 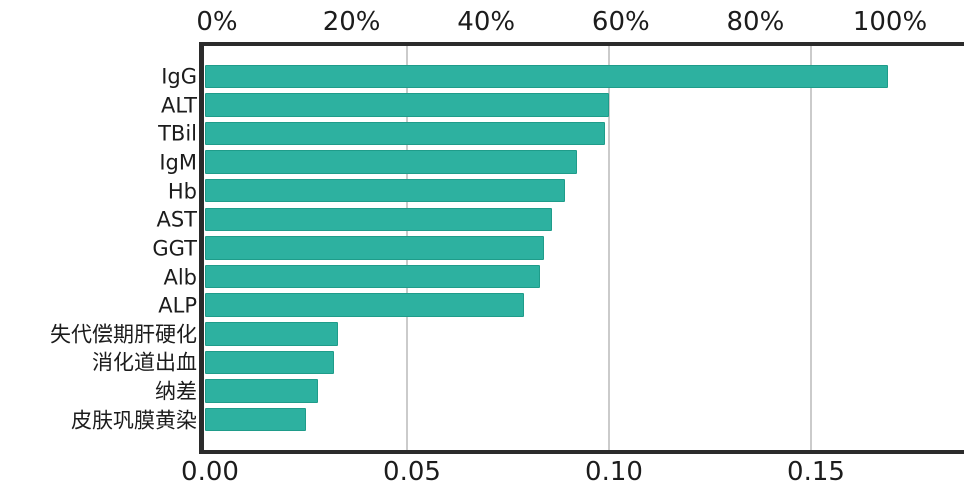 What do you see at coordinates (755, 22) in the screenshot?
I see `top-axis-tick-label: 80%` at bounding box center [755, 22].